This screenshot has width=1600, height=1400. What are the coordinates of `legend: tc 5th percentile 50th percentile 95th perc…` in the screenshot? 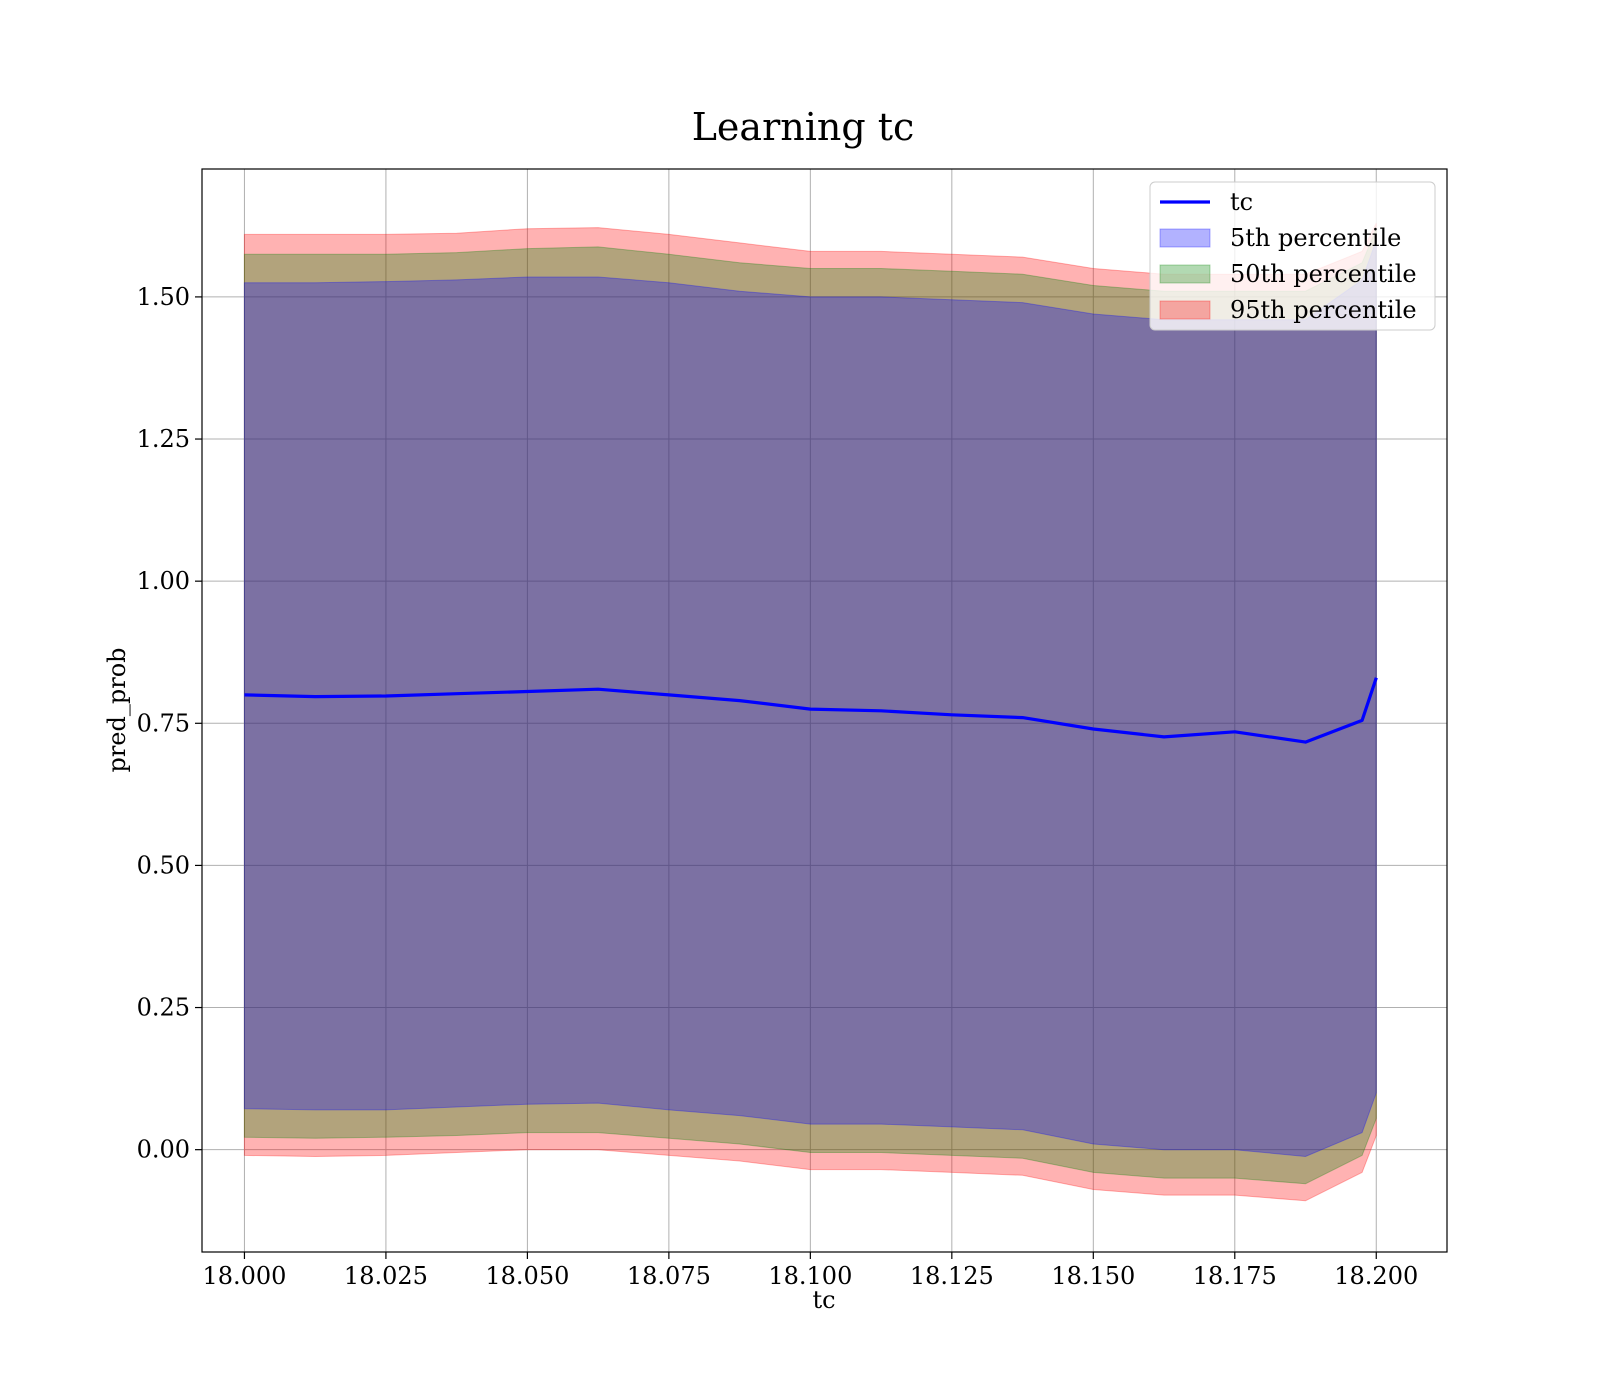 It's located at (1292, 256).